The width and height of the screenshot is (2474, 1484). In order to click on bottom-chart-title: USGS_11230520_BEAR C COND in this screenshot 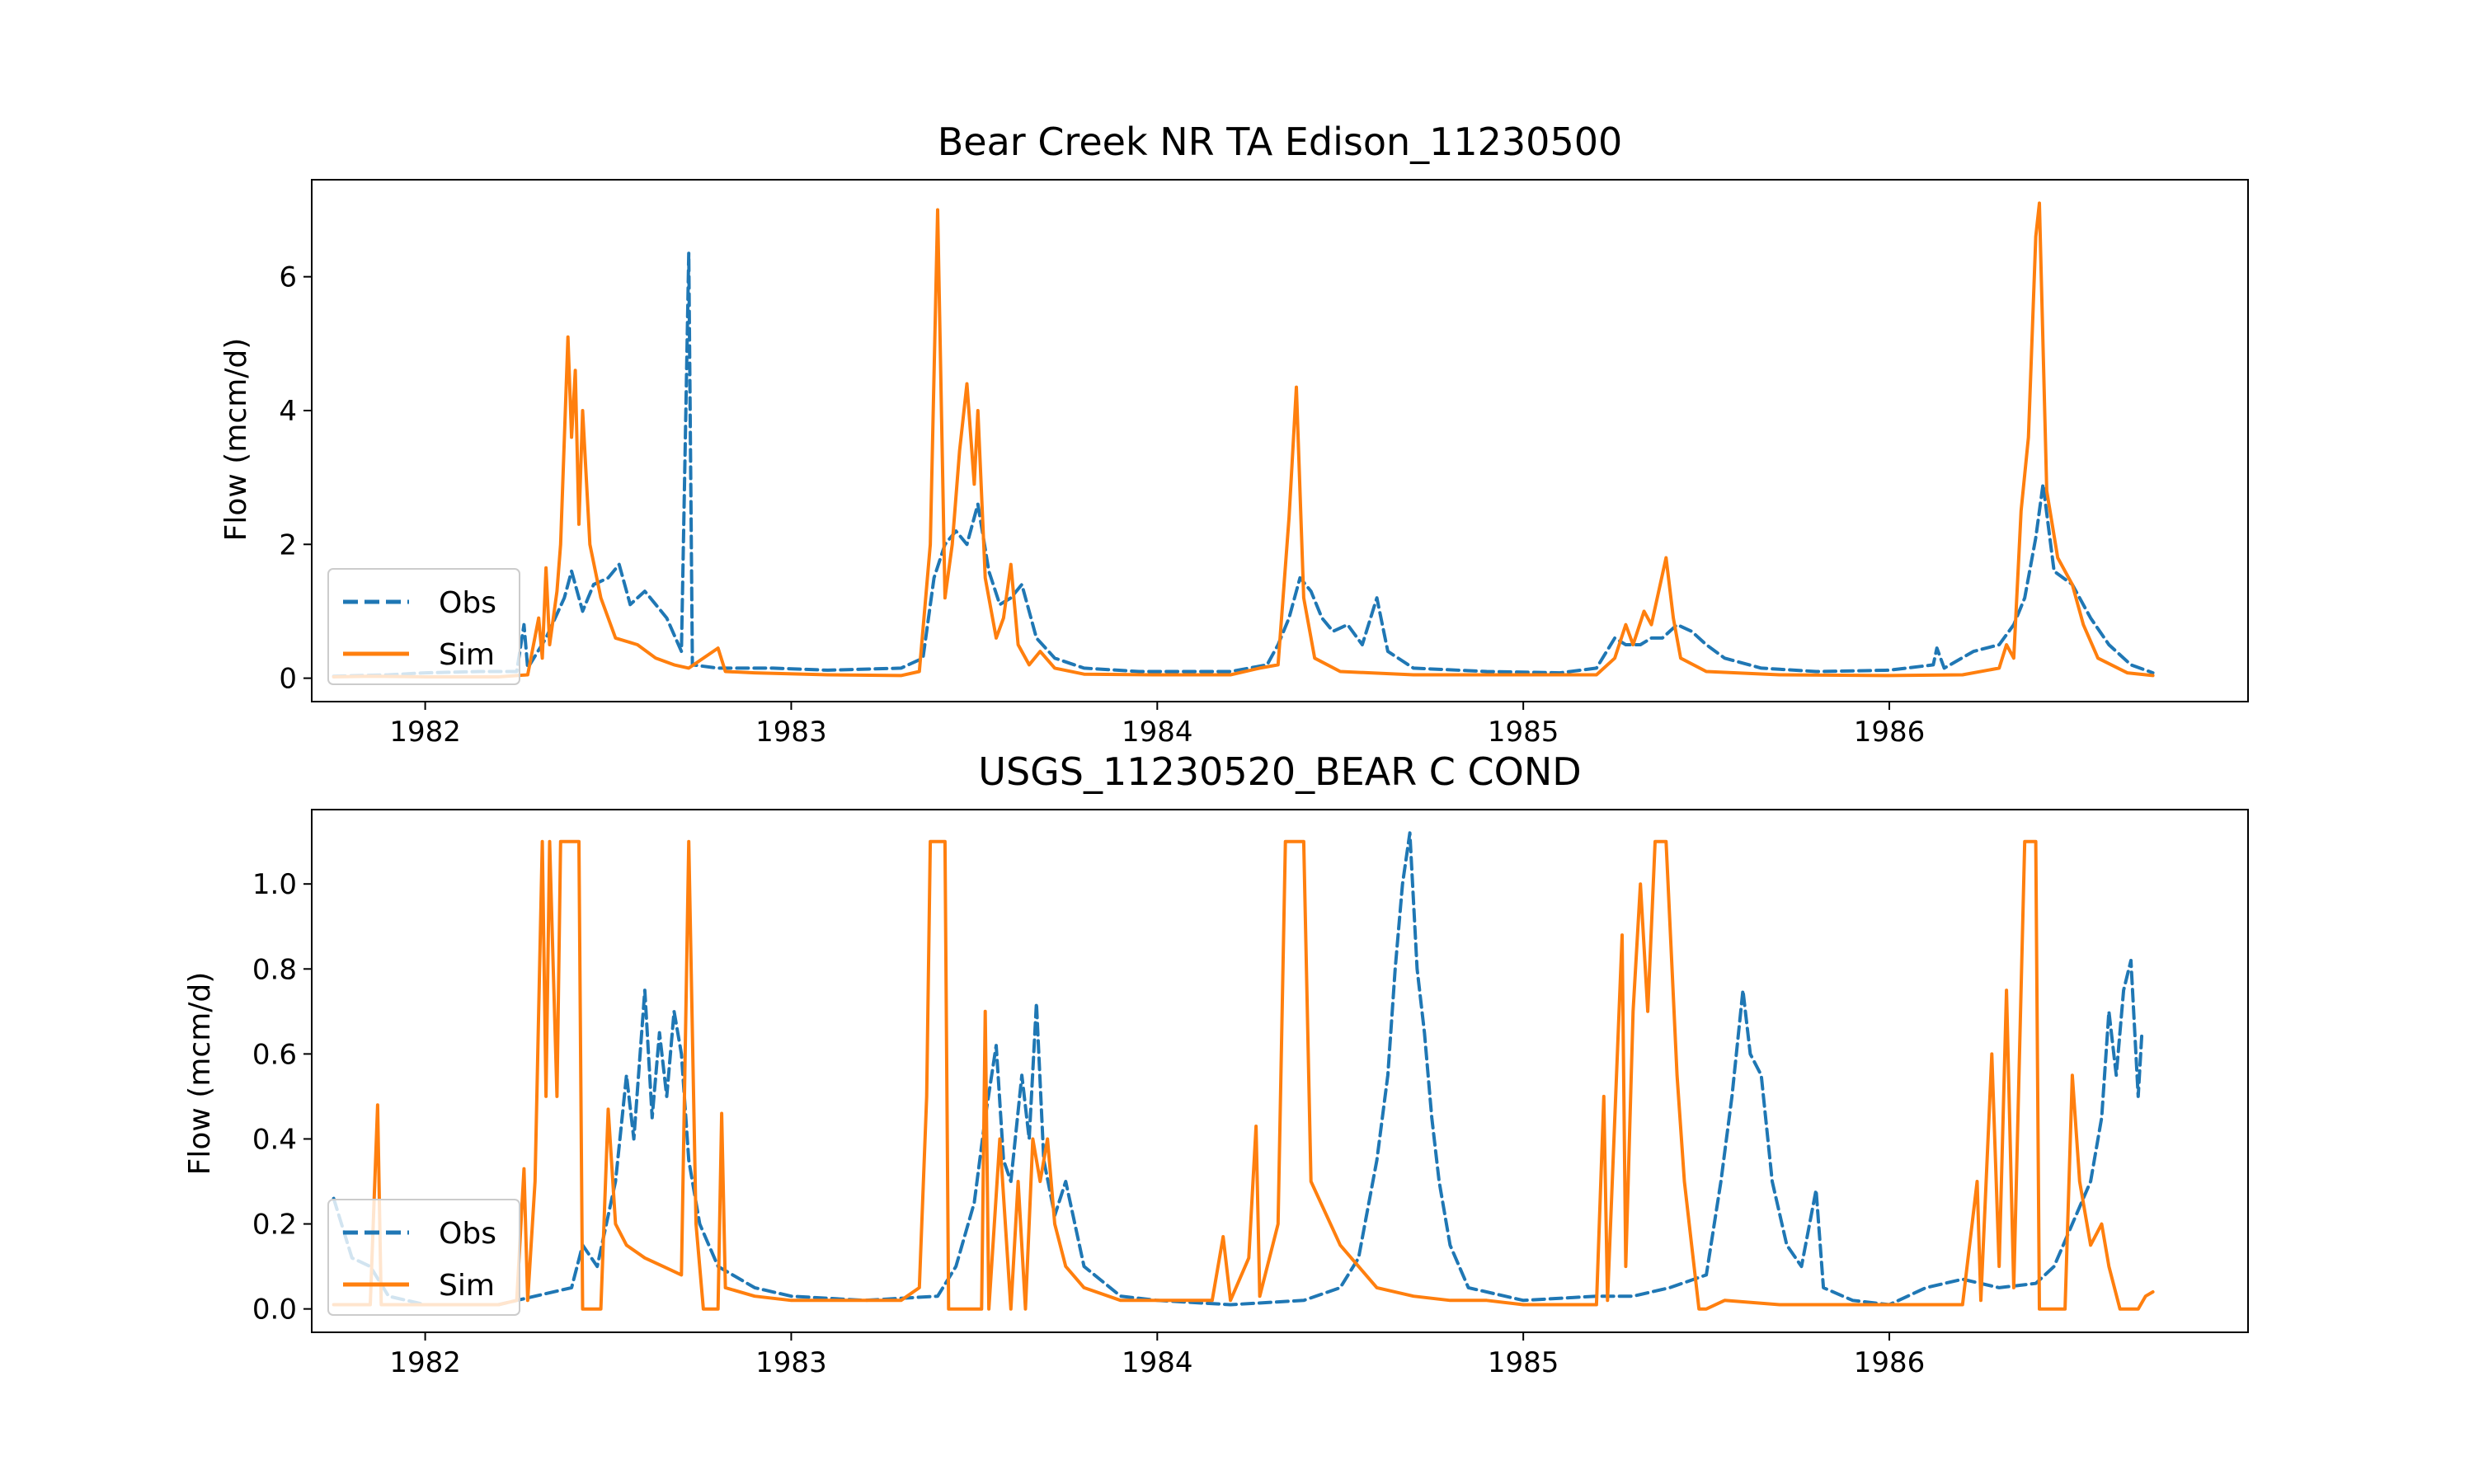, I will do `click(1279, 771)`.